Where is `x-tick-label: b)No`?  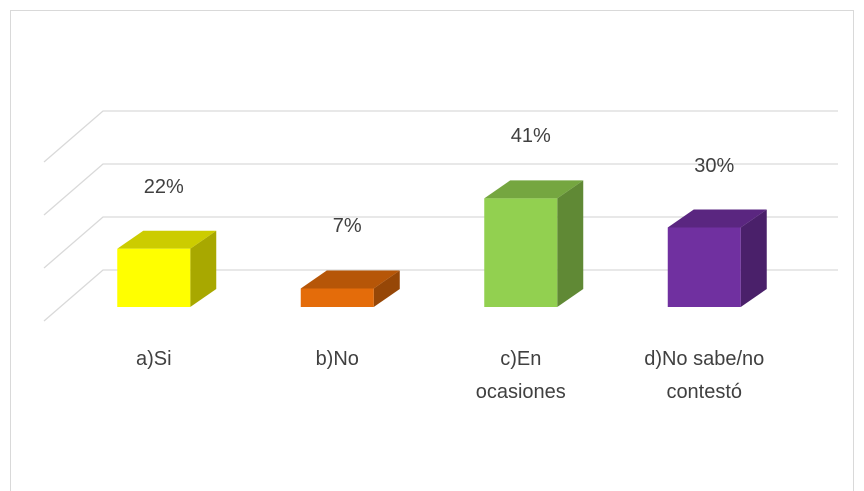
x-tick-label: b)No is located at coordinates (337, 359).